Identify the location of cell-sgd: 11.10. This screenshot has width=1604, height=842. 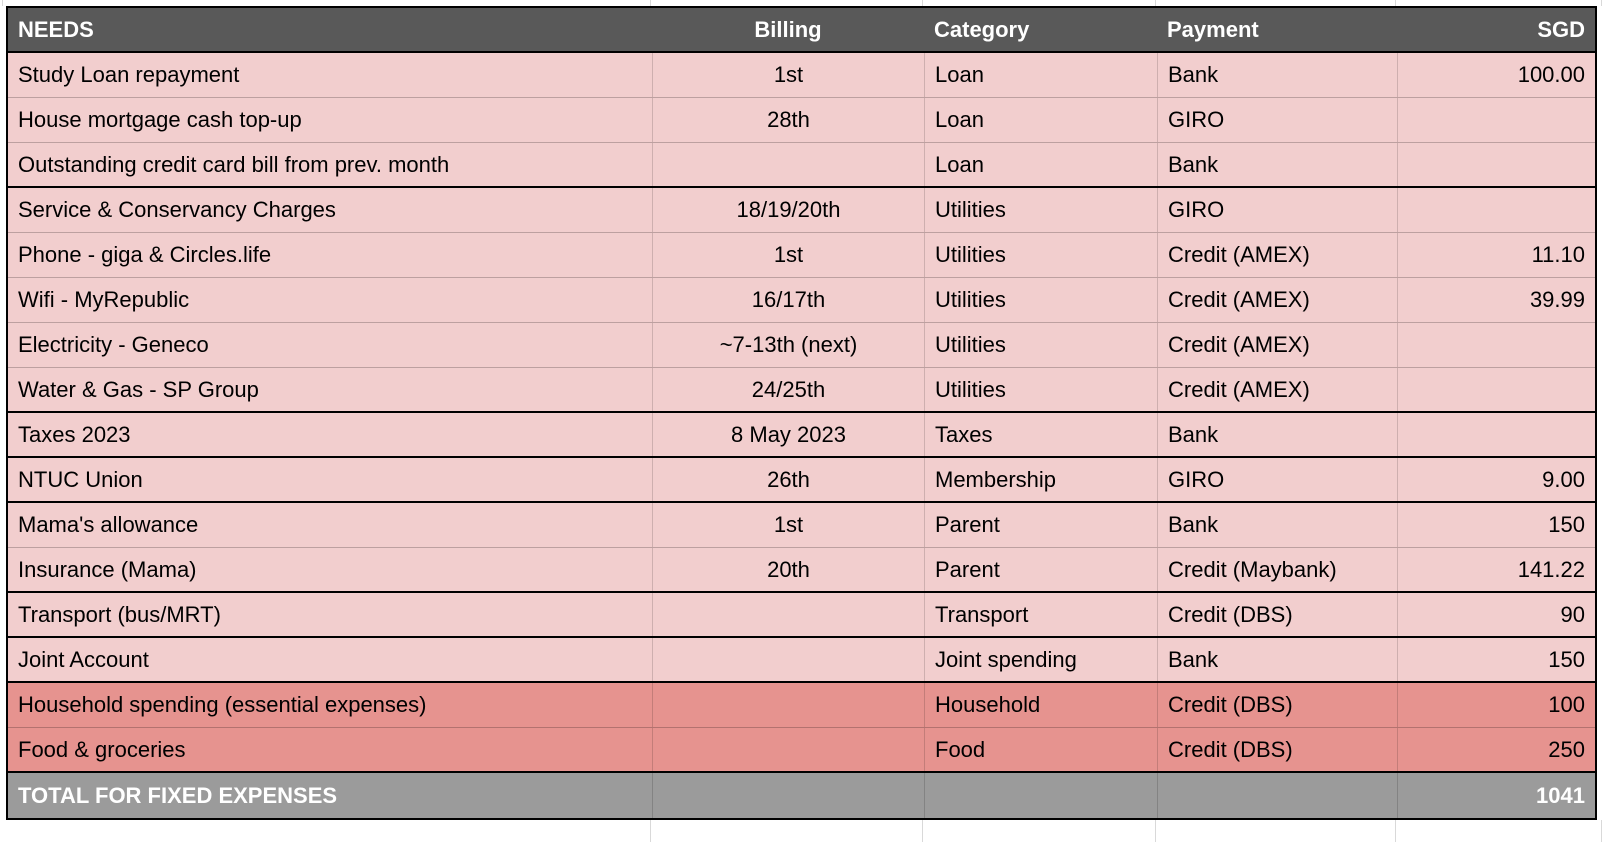
(1496, 255).